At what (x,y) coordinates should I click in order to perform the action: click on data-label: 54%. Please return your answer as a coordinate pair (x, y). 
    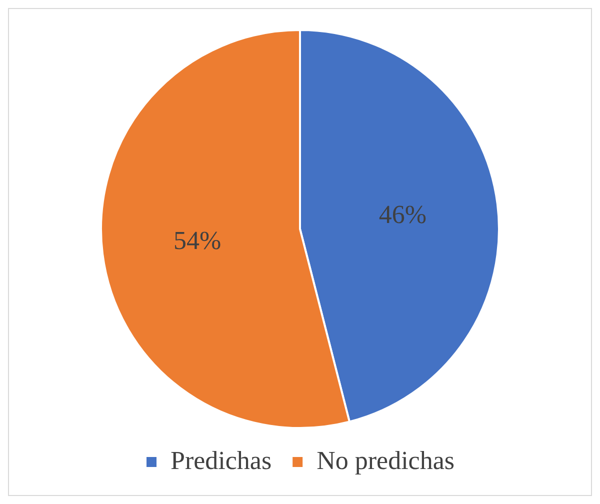
    Looking at the image, I should click on (198, 240).